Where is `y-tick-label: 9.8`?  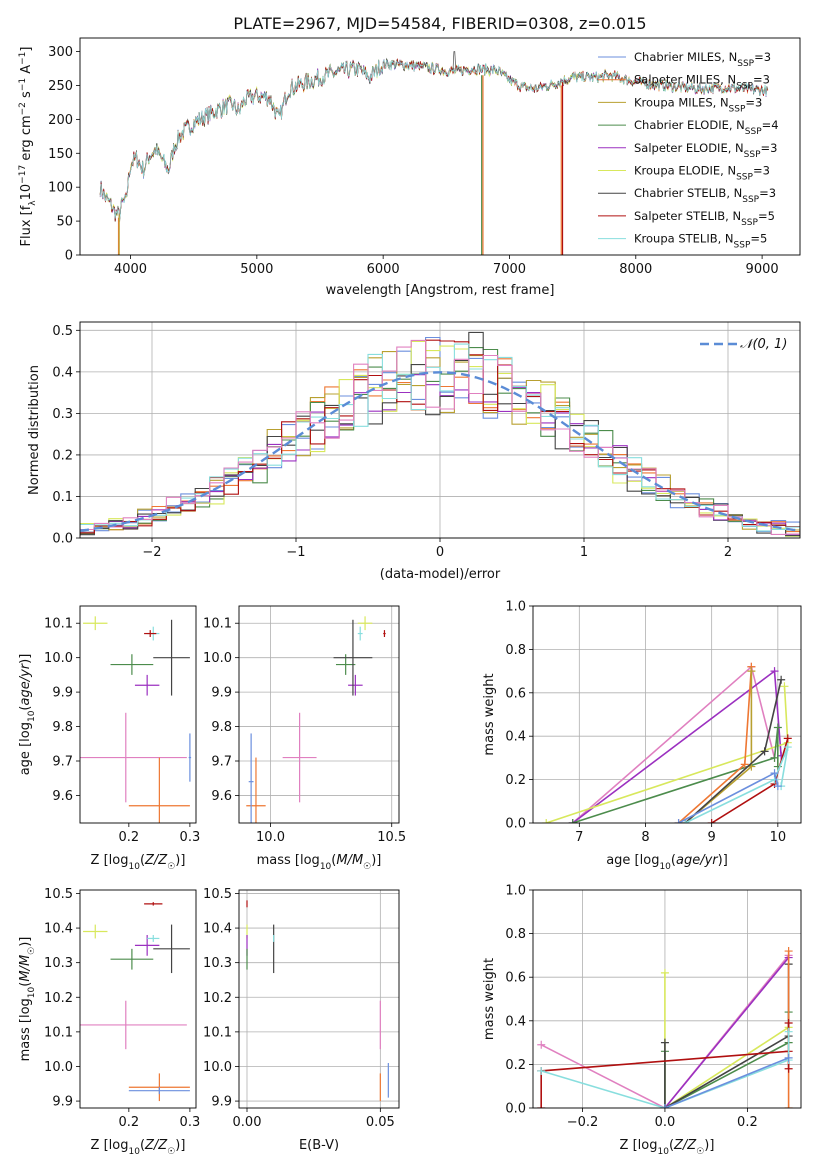
y-tick-label: 9.8 is located at coordinates (221, 727).